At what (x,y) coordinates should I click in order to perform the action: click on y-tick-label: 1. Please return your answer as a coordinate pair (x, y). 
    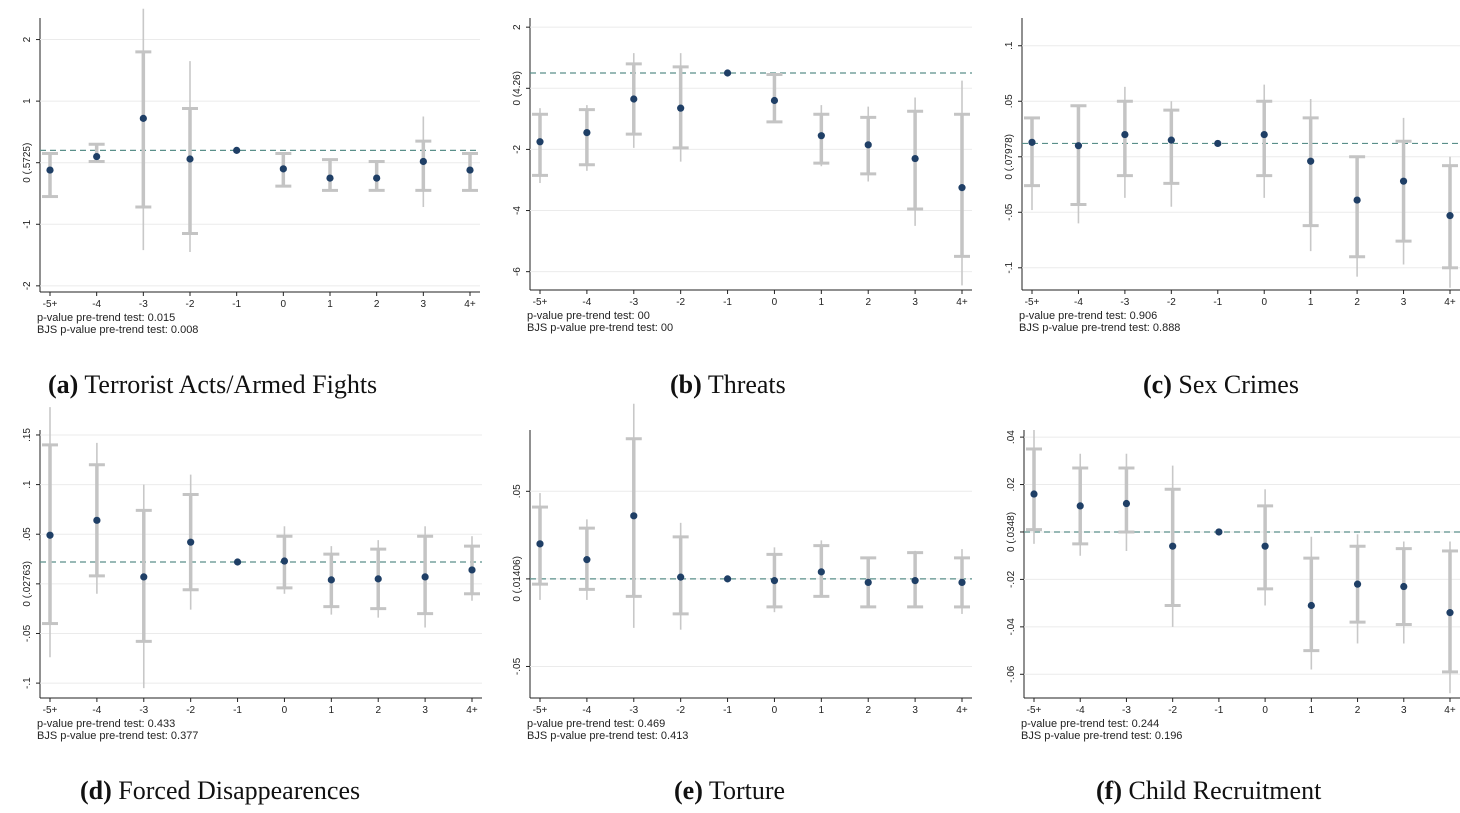
    Looking at the image, I should click on (27, 101).